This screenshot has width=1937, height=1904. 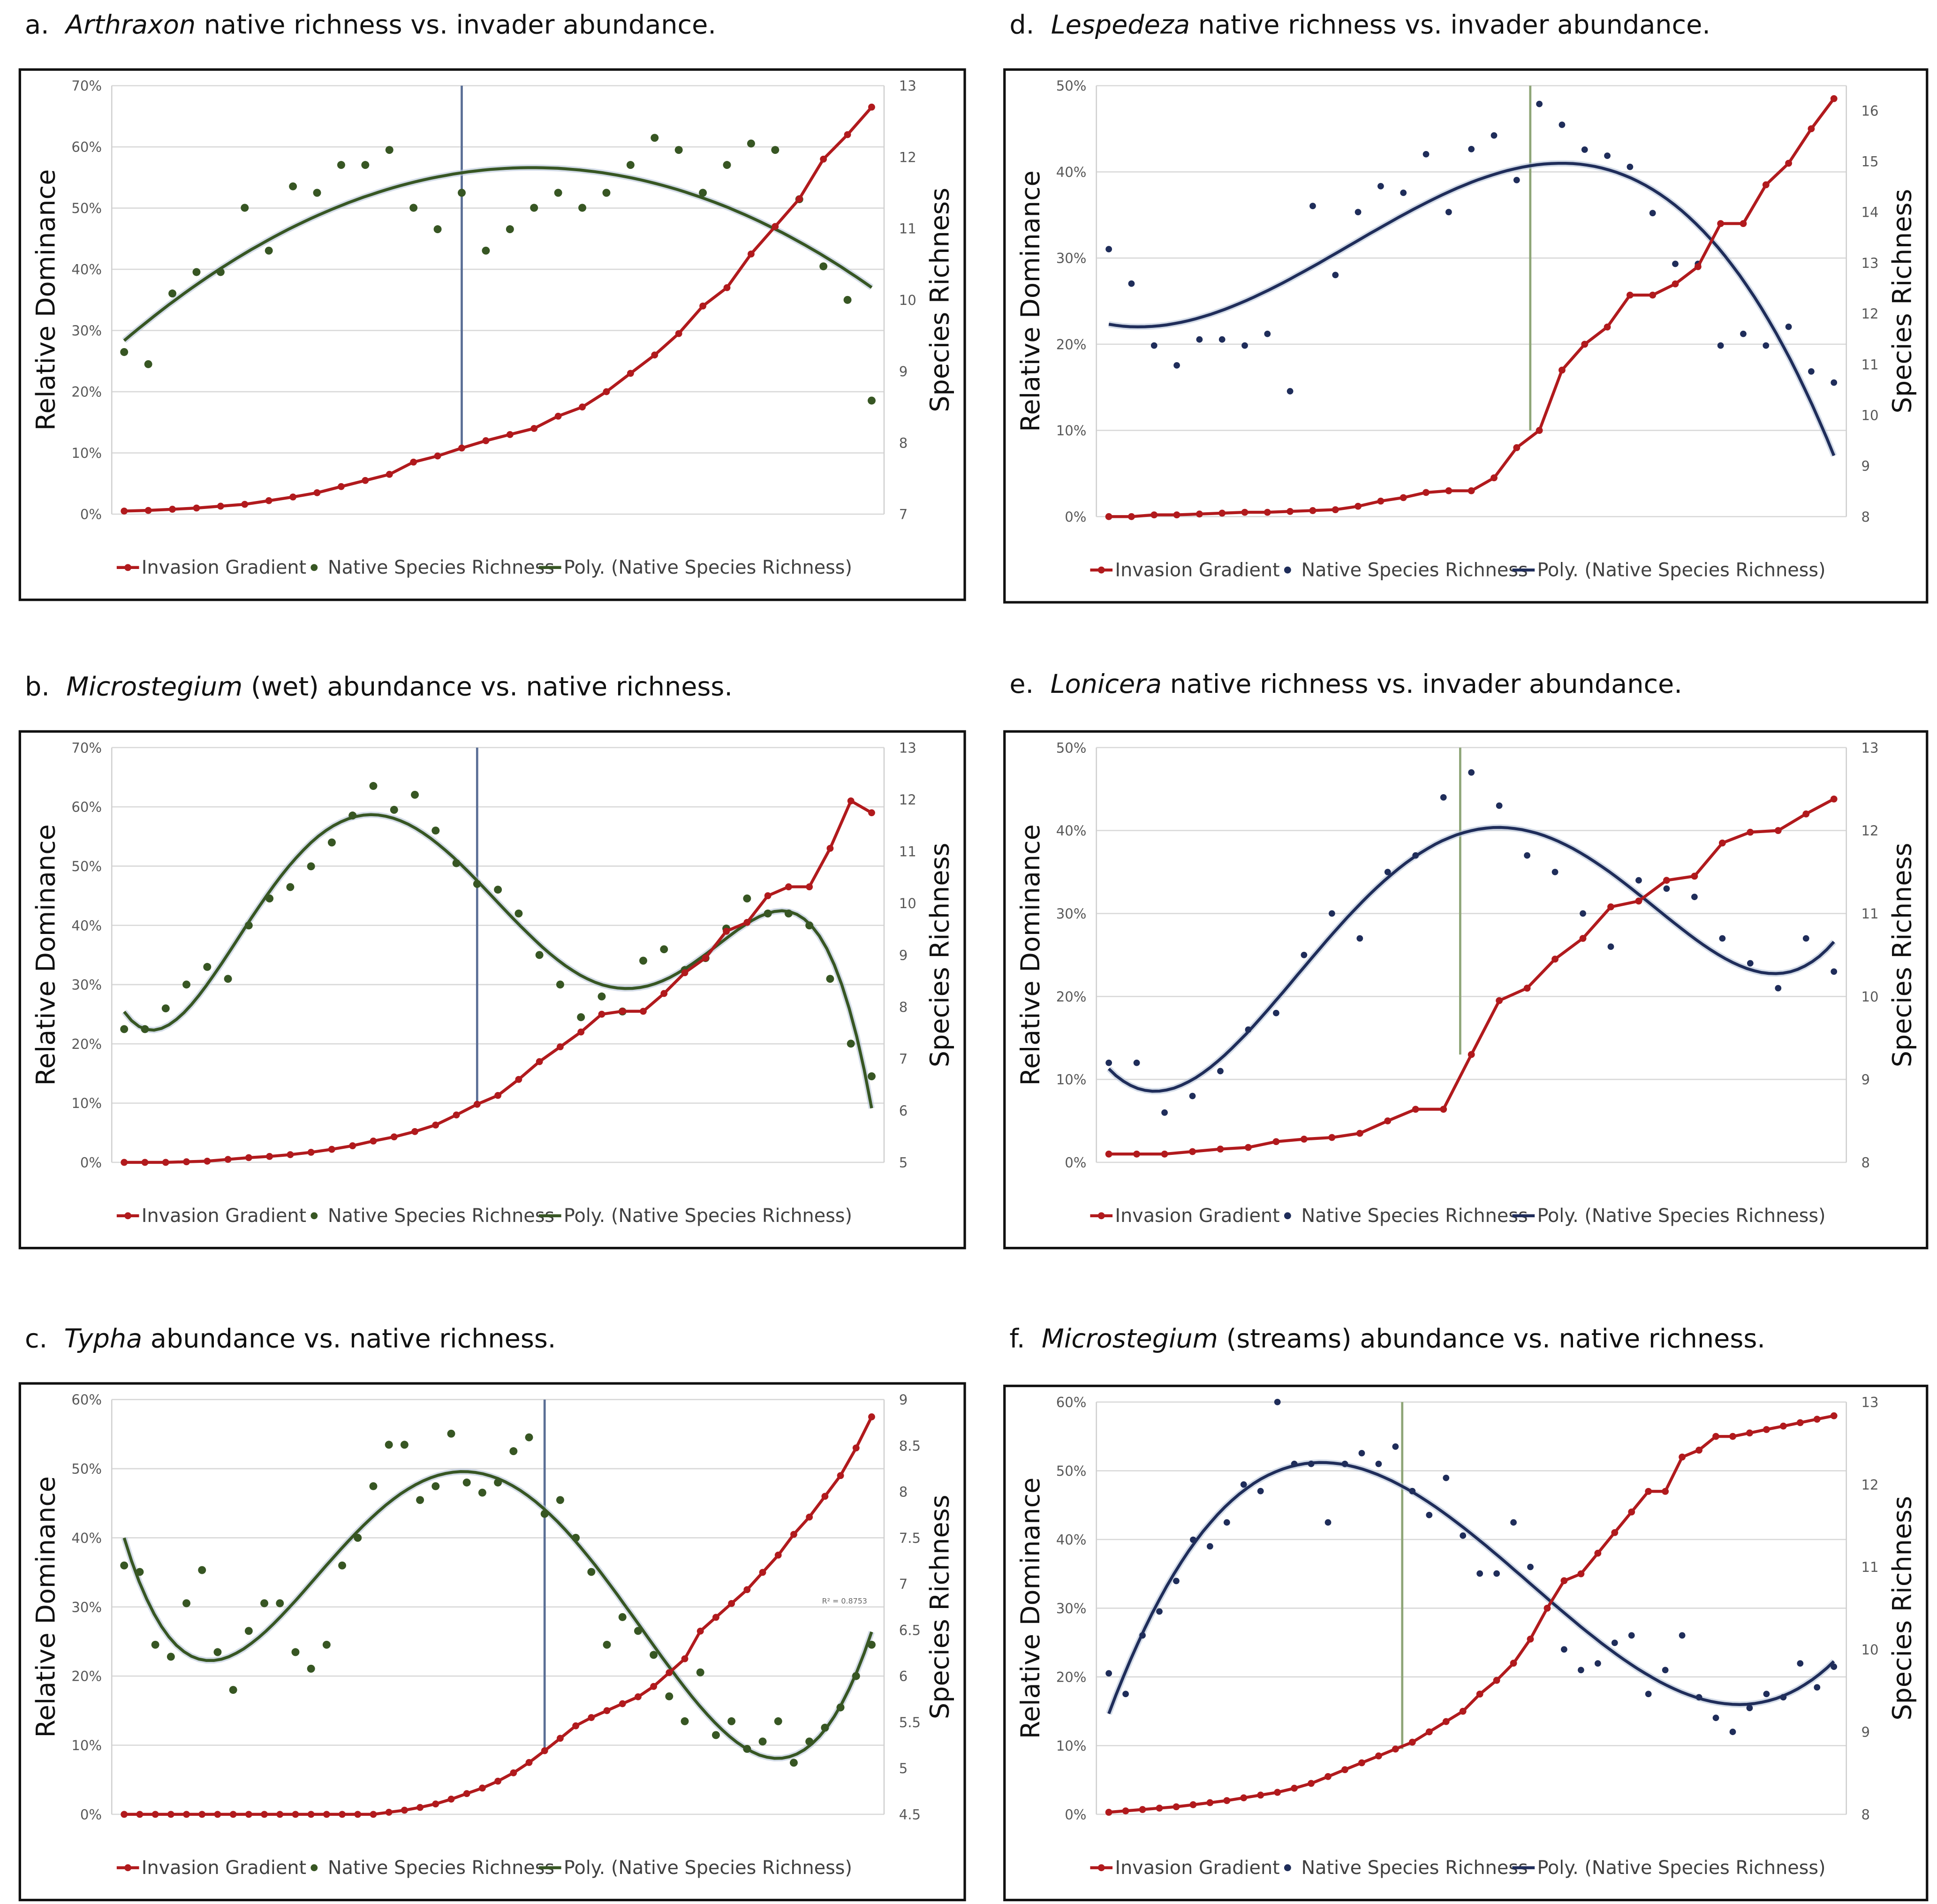 I want to click on genus: Microstegium, so click(x=154, y=687).